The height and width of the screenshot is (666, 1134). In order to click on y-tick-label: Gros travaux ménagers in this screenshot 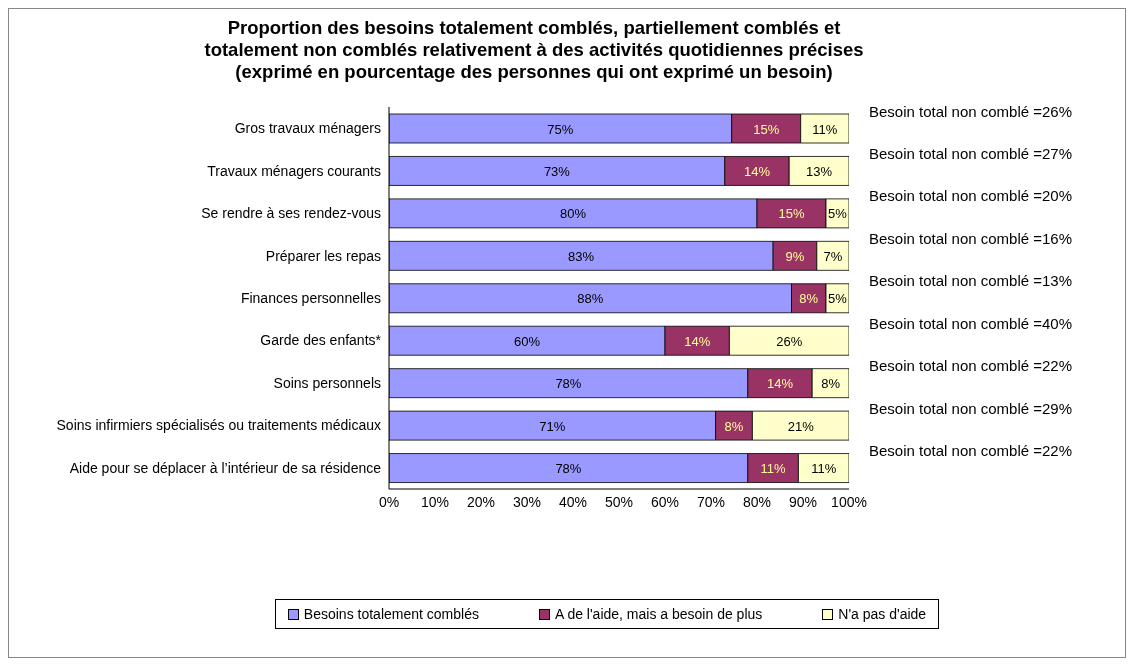, I will do `click(307, 128)`.